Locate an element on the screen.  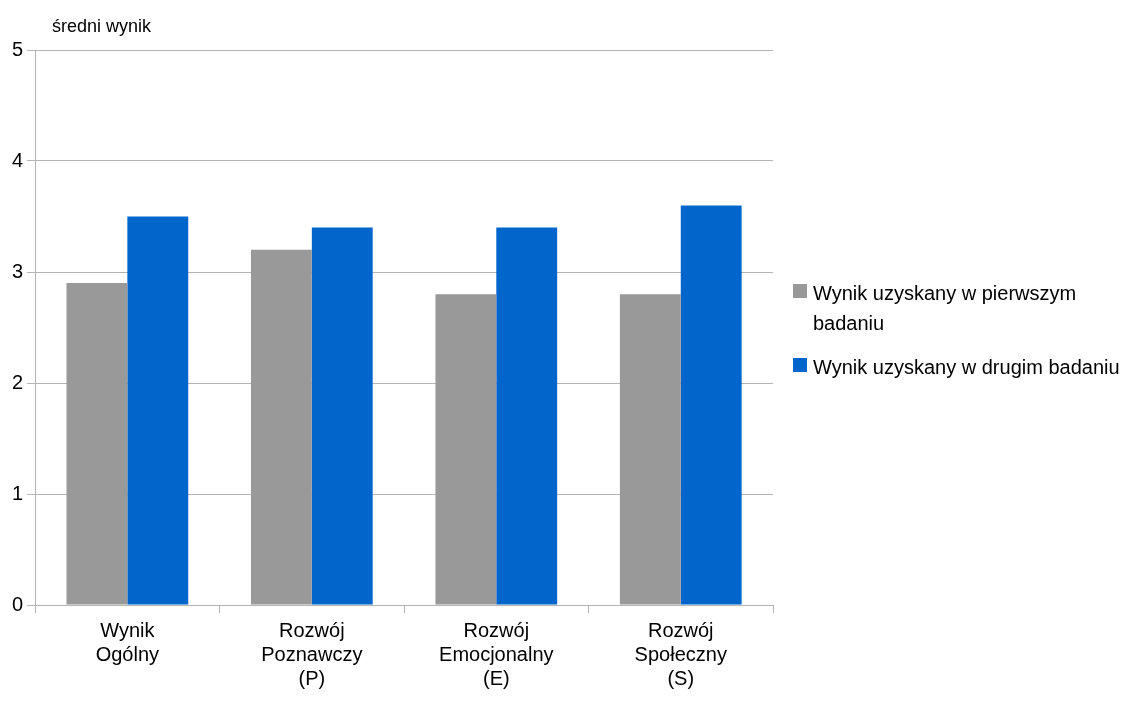
x-tick-label: Rozwój Poznawczy (P) is located at coordinates (312, 653).